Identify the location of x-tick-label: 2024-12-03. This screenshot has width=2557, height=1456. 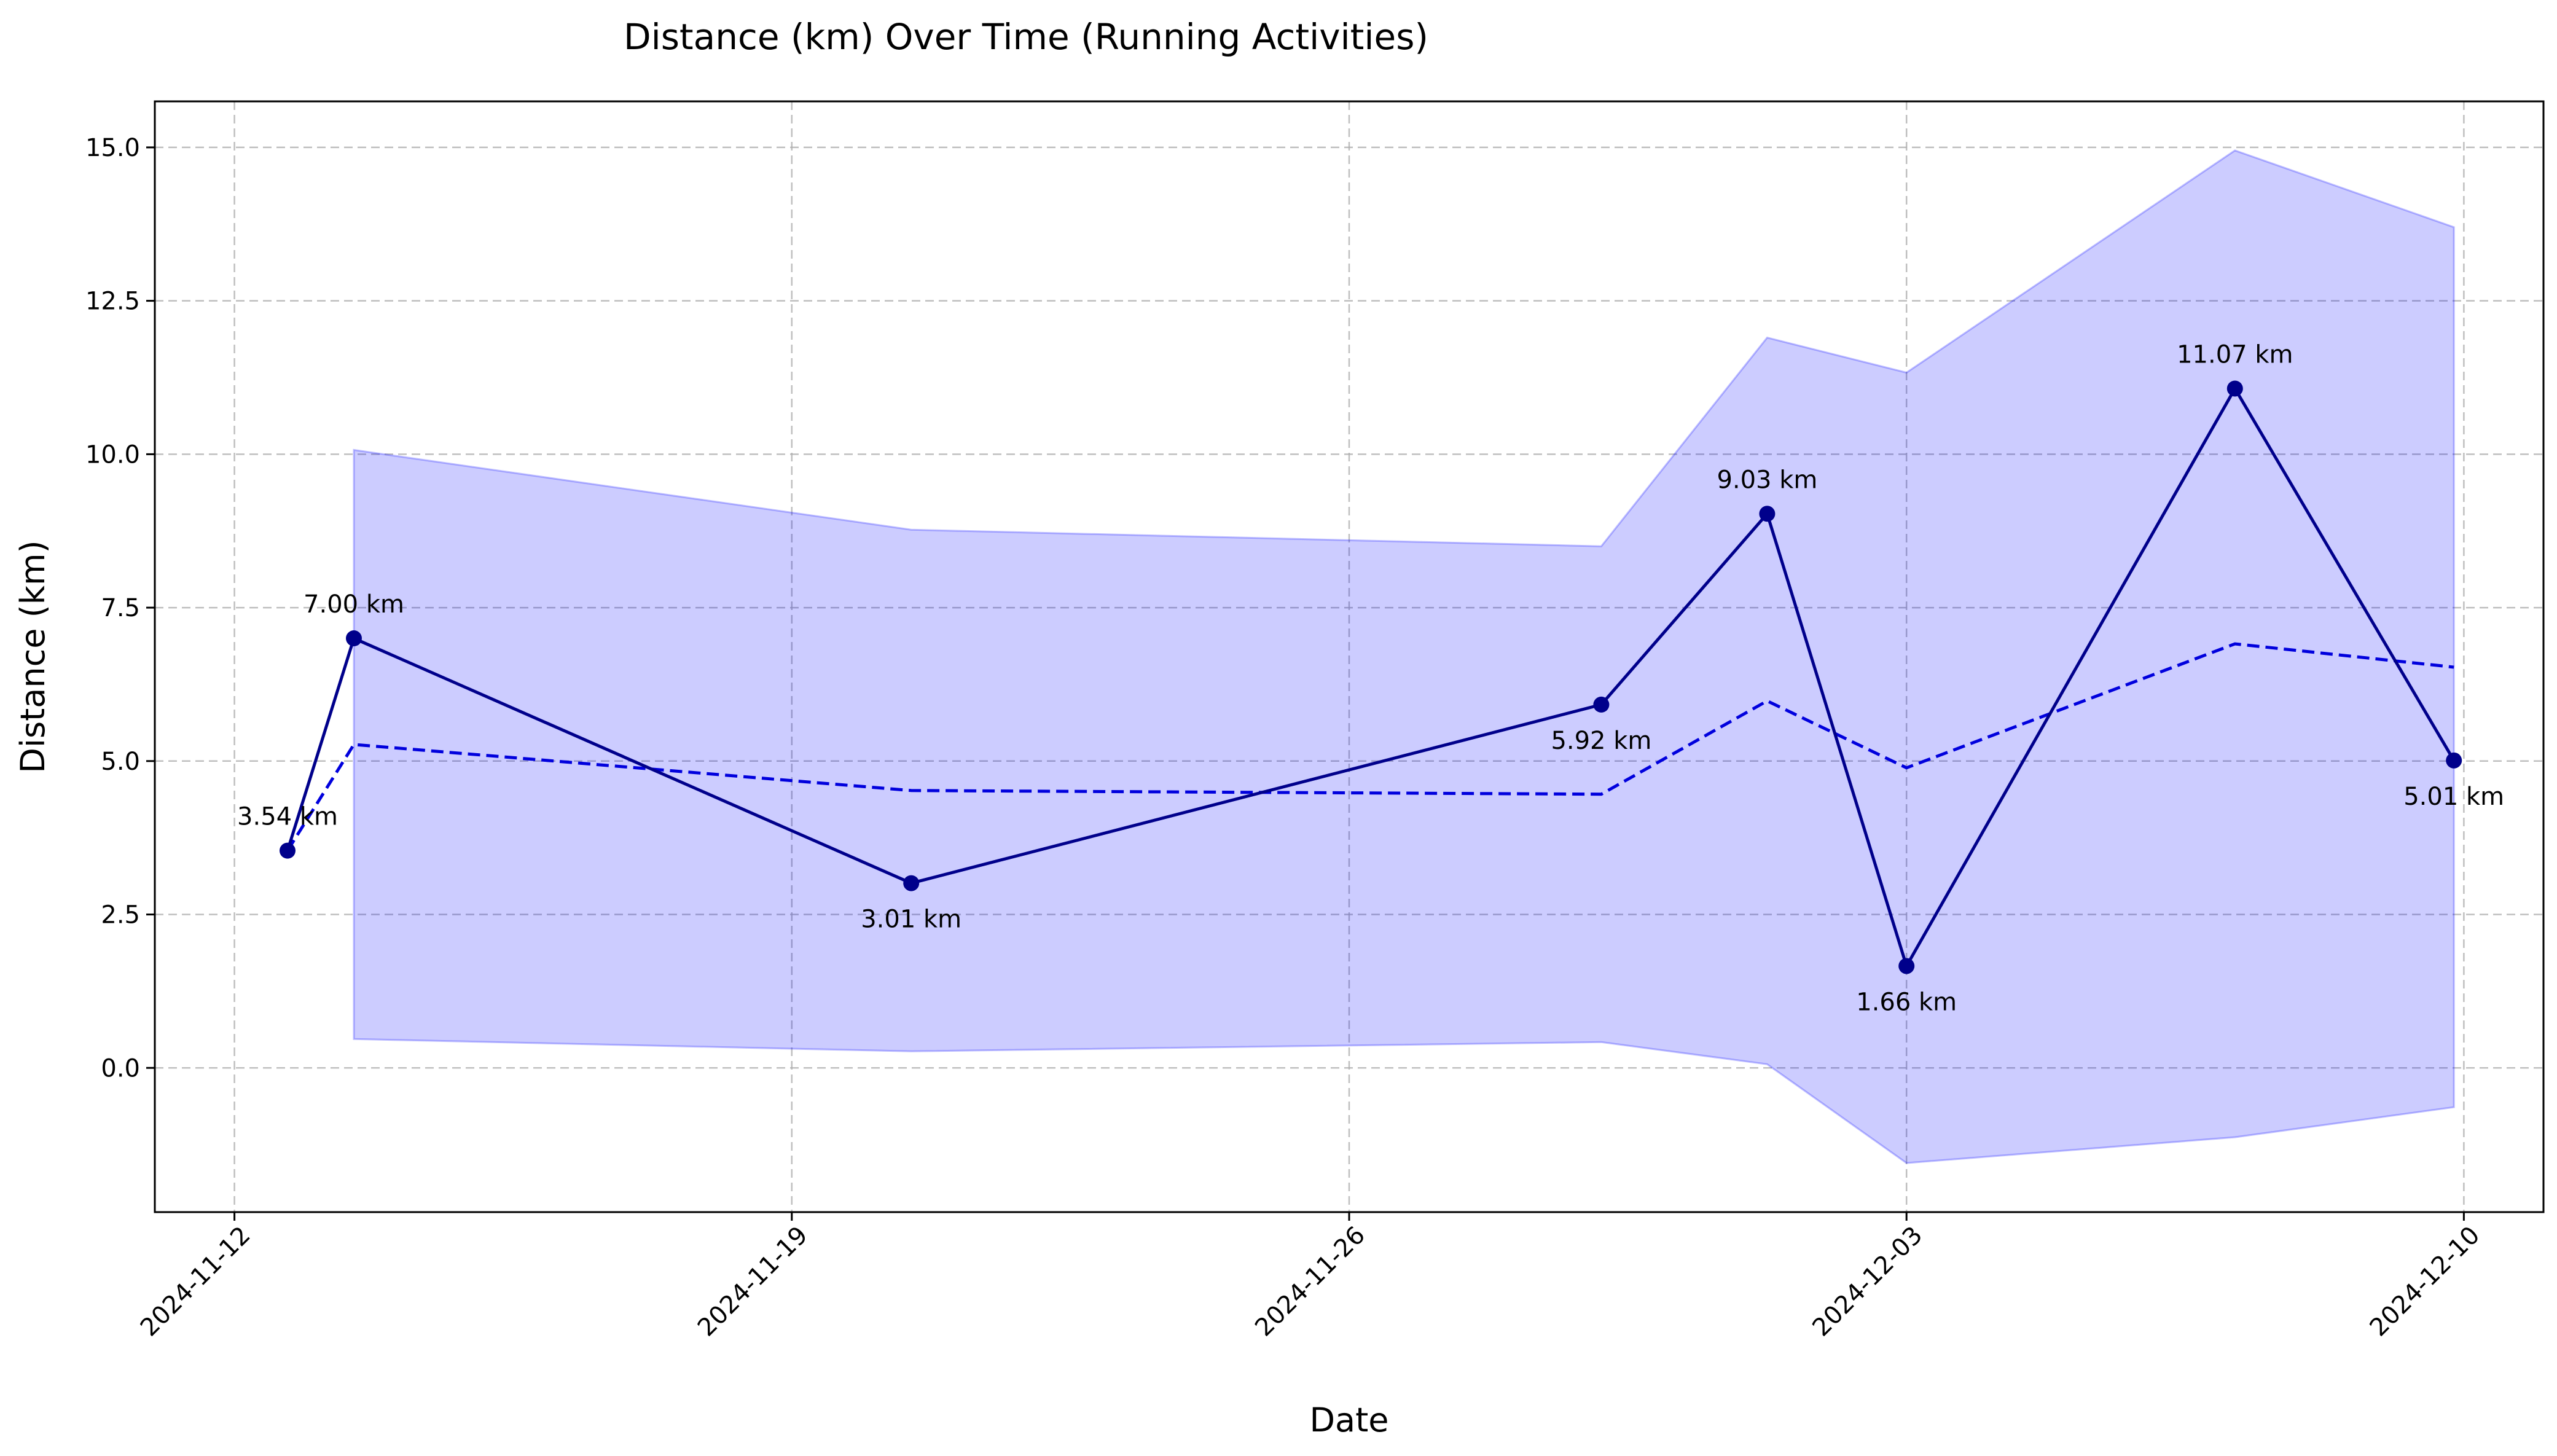
(1867, 1281).